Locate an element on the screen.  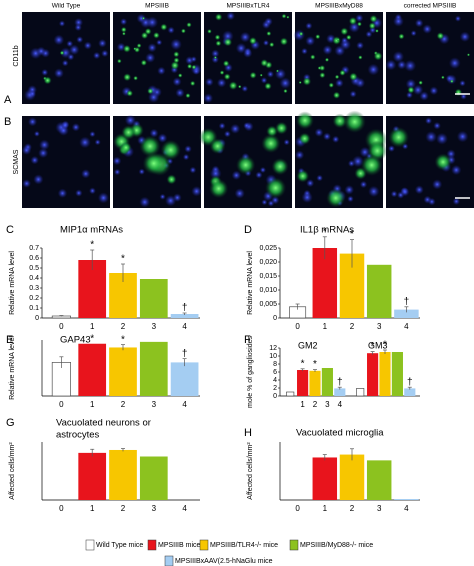
group-label: GM3 is located at coordinates (378, 345).